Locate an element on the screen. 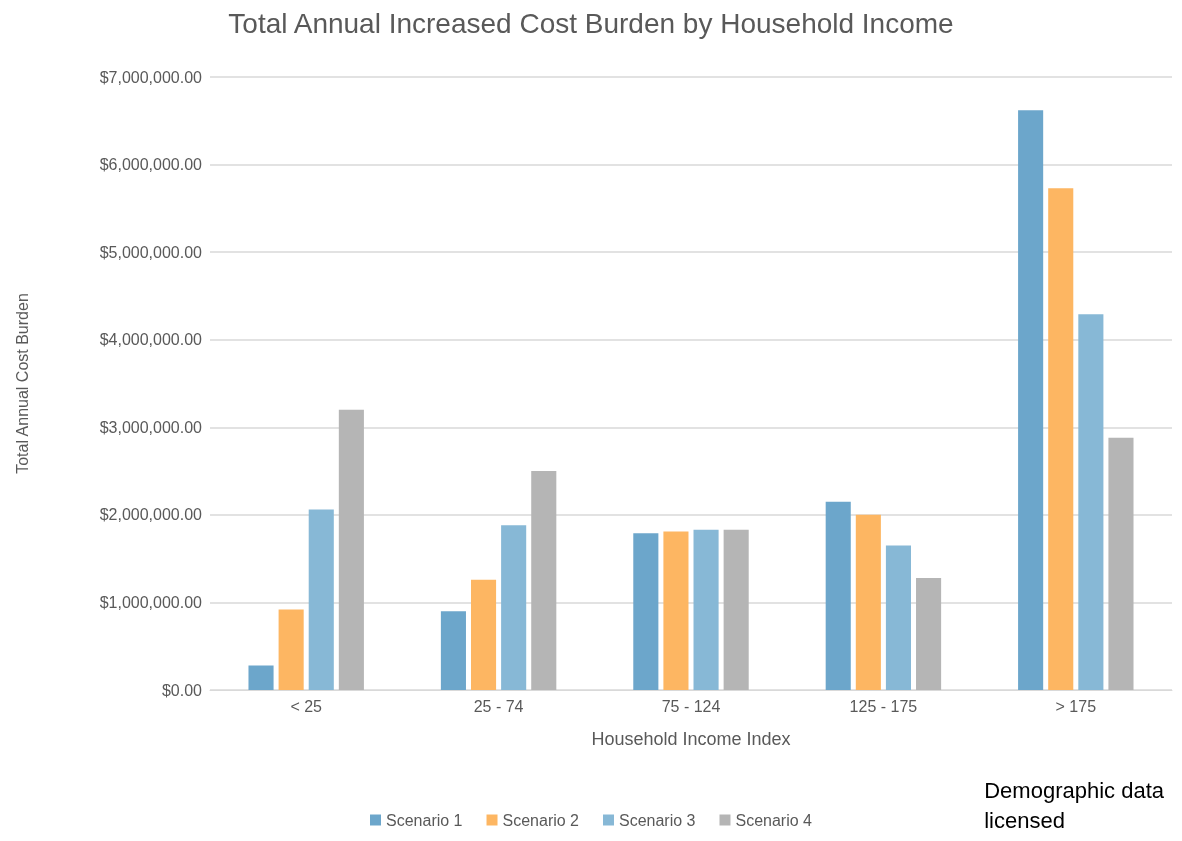 Image resolution: width=1182 pixels, height=841 pixels. y-tick-label: $1,000,000.00 is located at coordinates (151, 602).